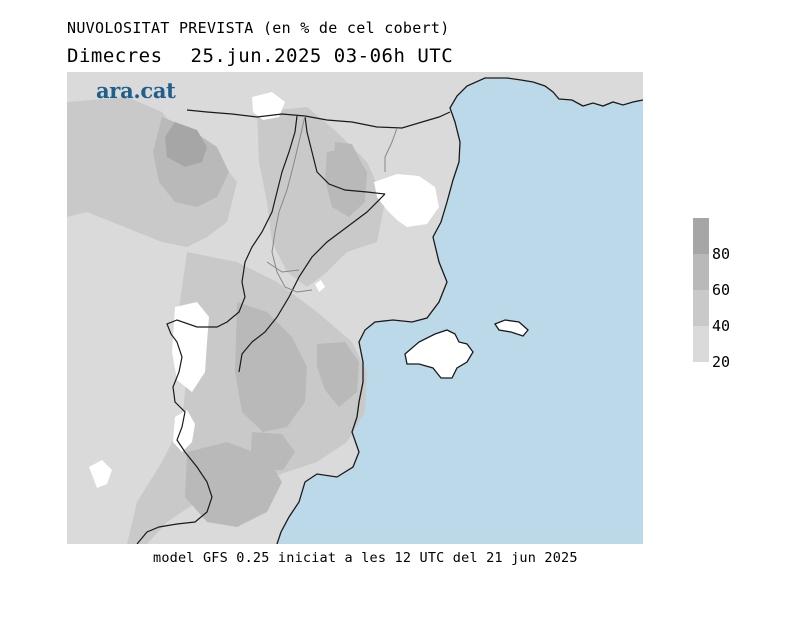  What do you see at coordinates (721, 362) in the screenshot?
I see `legend-label-20: 20` at bounding box center [721, 362].